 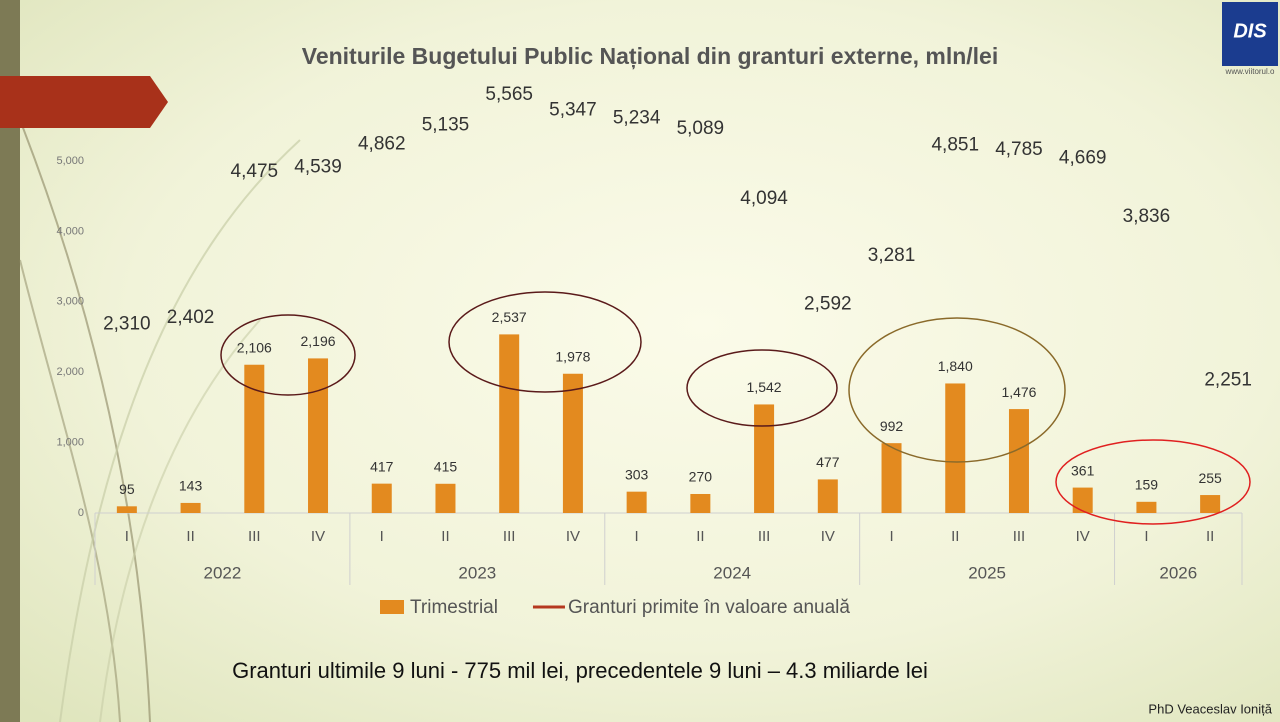 What do you see at coordinates (454, 607) in the screenshot?
I see `legend-label: Trimestrial` at bounding box center [454, 607].